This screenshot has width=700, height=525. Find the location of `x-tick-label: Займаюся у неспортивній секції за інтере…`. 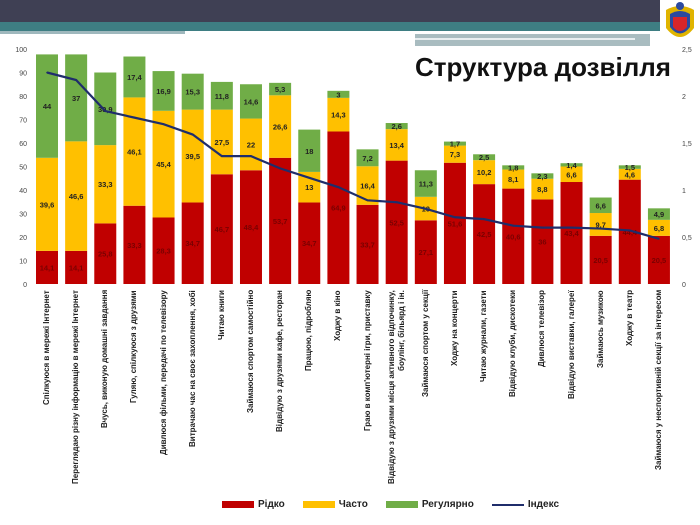

x-tick-label: Займаюся у неспортивній секції за інтере… is located at coordinates (658, 380).